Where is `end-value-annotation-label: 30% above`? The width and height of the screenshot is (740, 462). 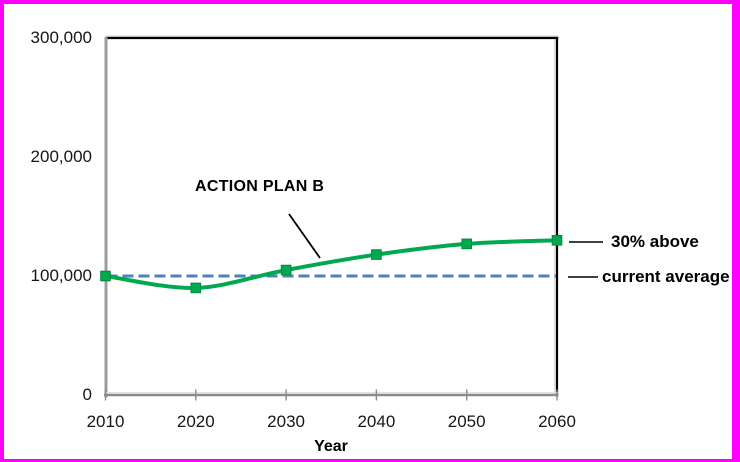 end-value-annotation-label: 30% above is located at coordinates (655, 241).